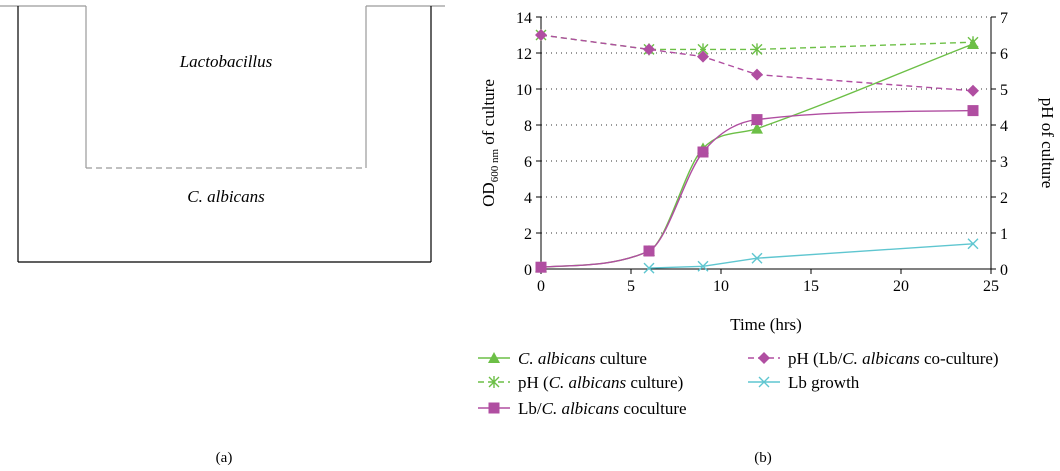 The width and height of the screenshot is (1060, 471). I want to click on legend-0-label-rest: culture, so click(620, 358).